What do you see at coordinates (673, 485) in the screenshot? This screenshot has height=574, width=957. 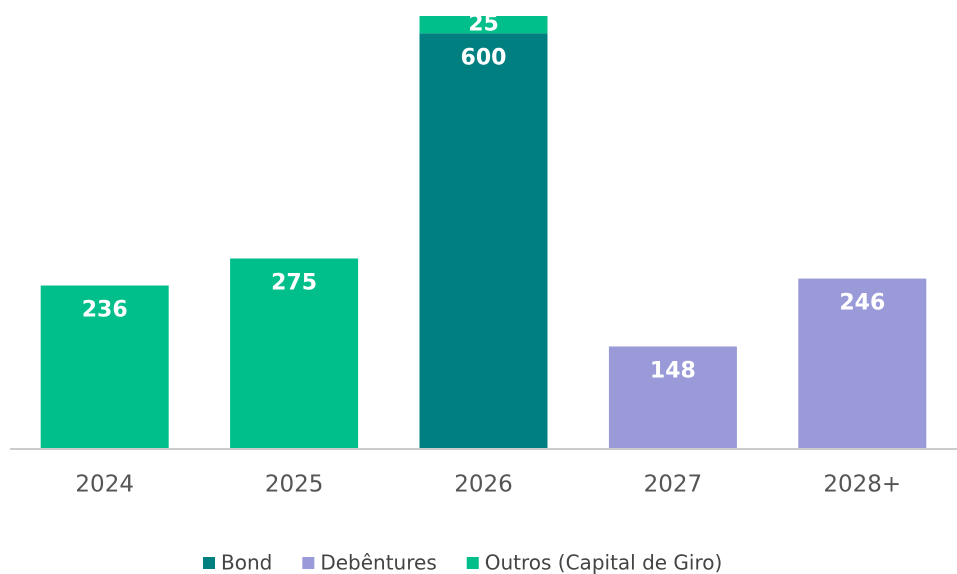 I see `x-tick-label: 2027` at bounding box center [673, 485].